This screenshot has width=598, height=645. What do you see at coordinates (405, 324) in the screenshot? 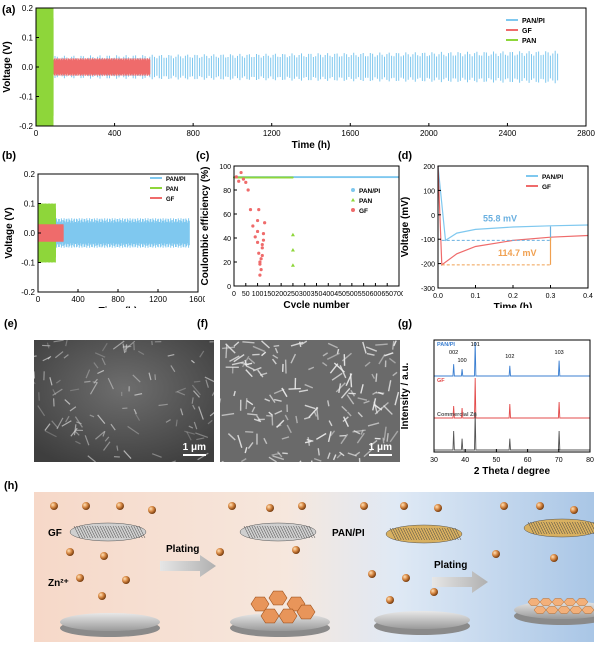
I see `panel-label-g: (g)` at bounding box center [405, 324].